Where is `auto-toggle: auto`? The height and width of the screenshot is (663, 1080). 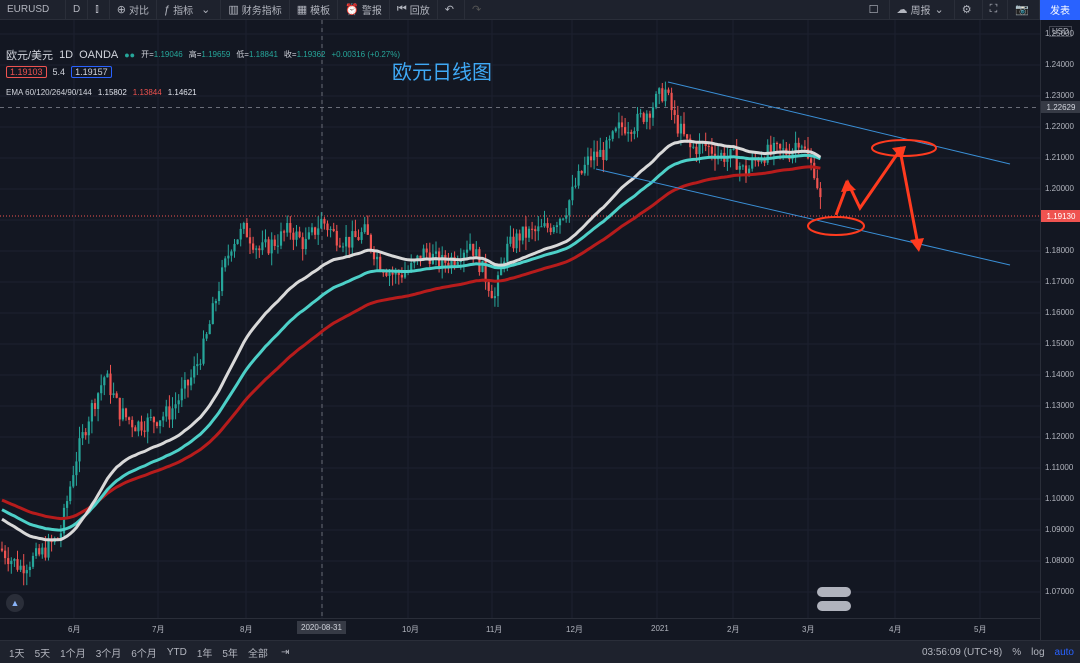
auto-toggle: auto is located at coordinates (1064, 652).